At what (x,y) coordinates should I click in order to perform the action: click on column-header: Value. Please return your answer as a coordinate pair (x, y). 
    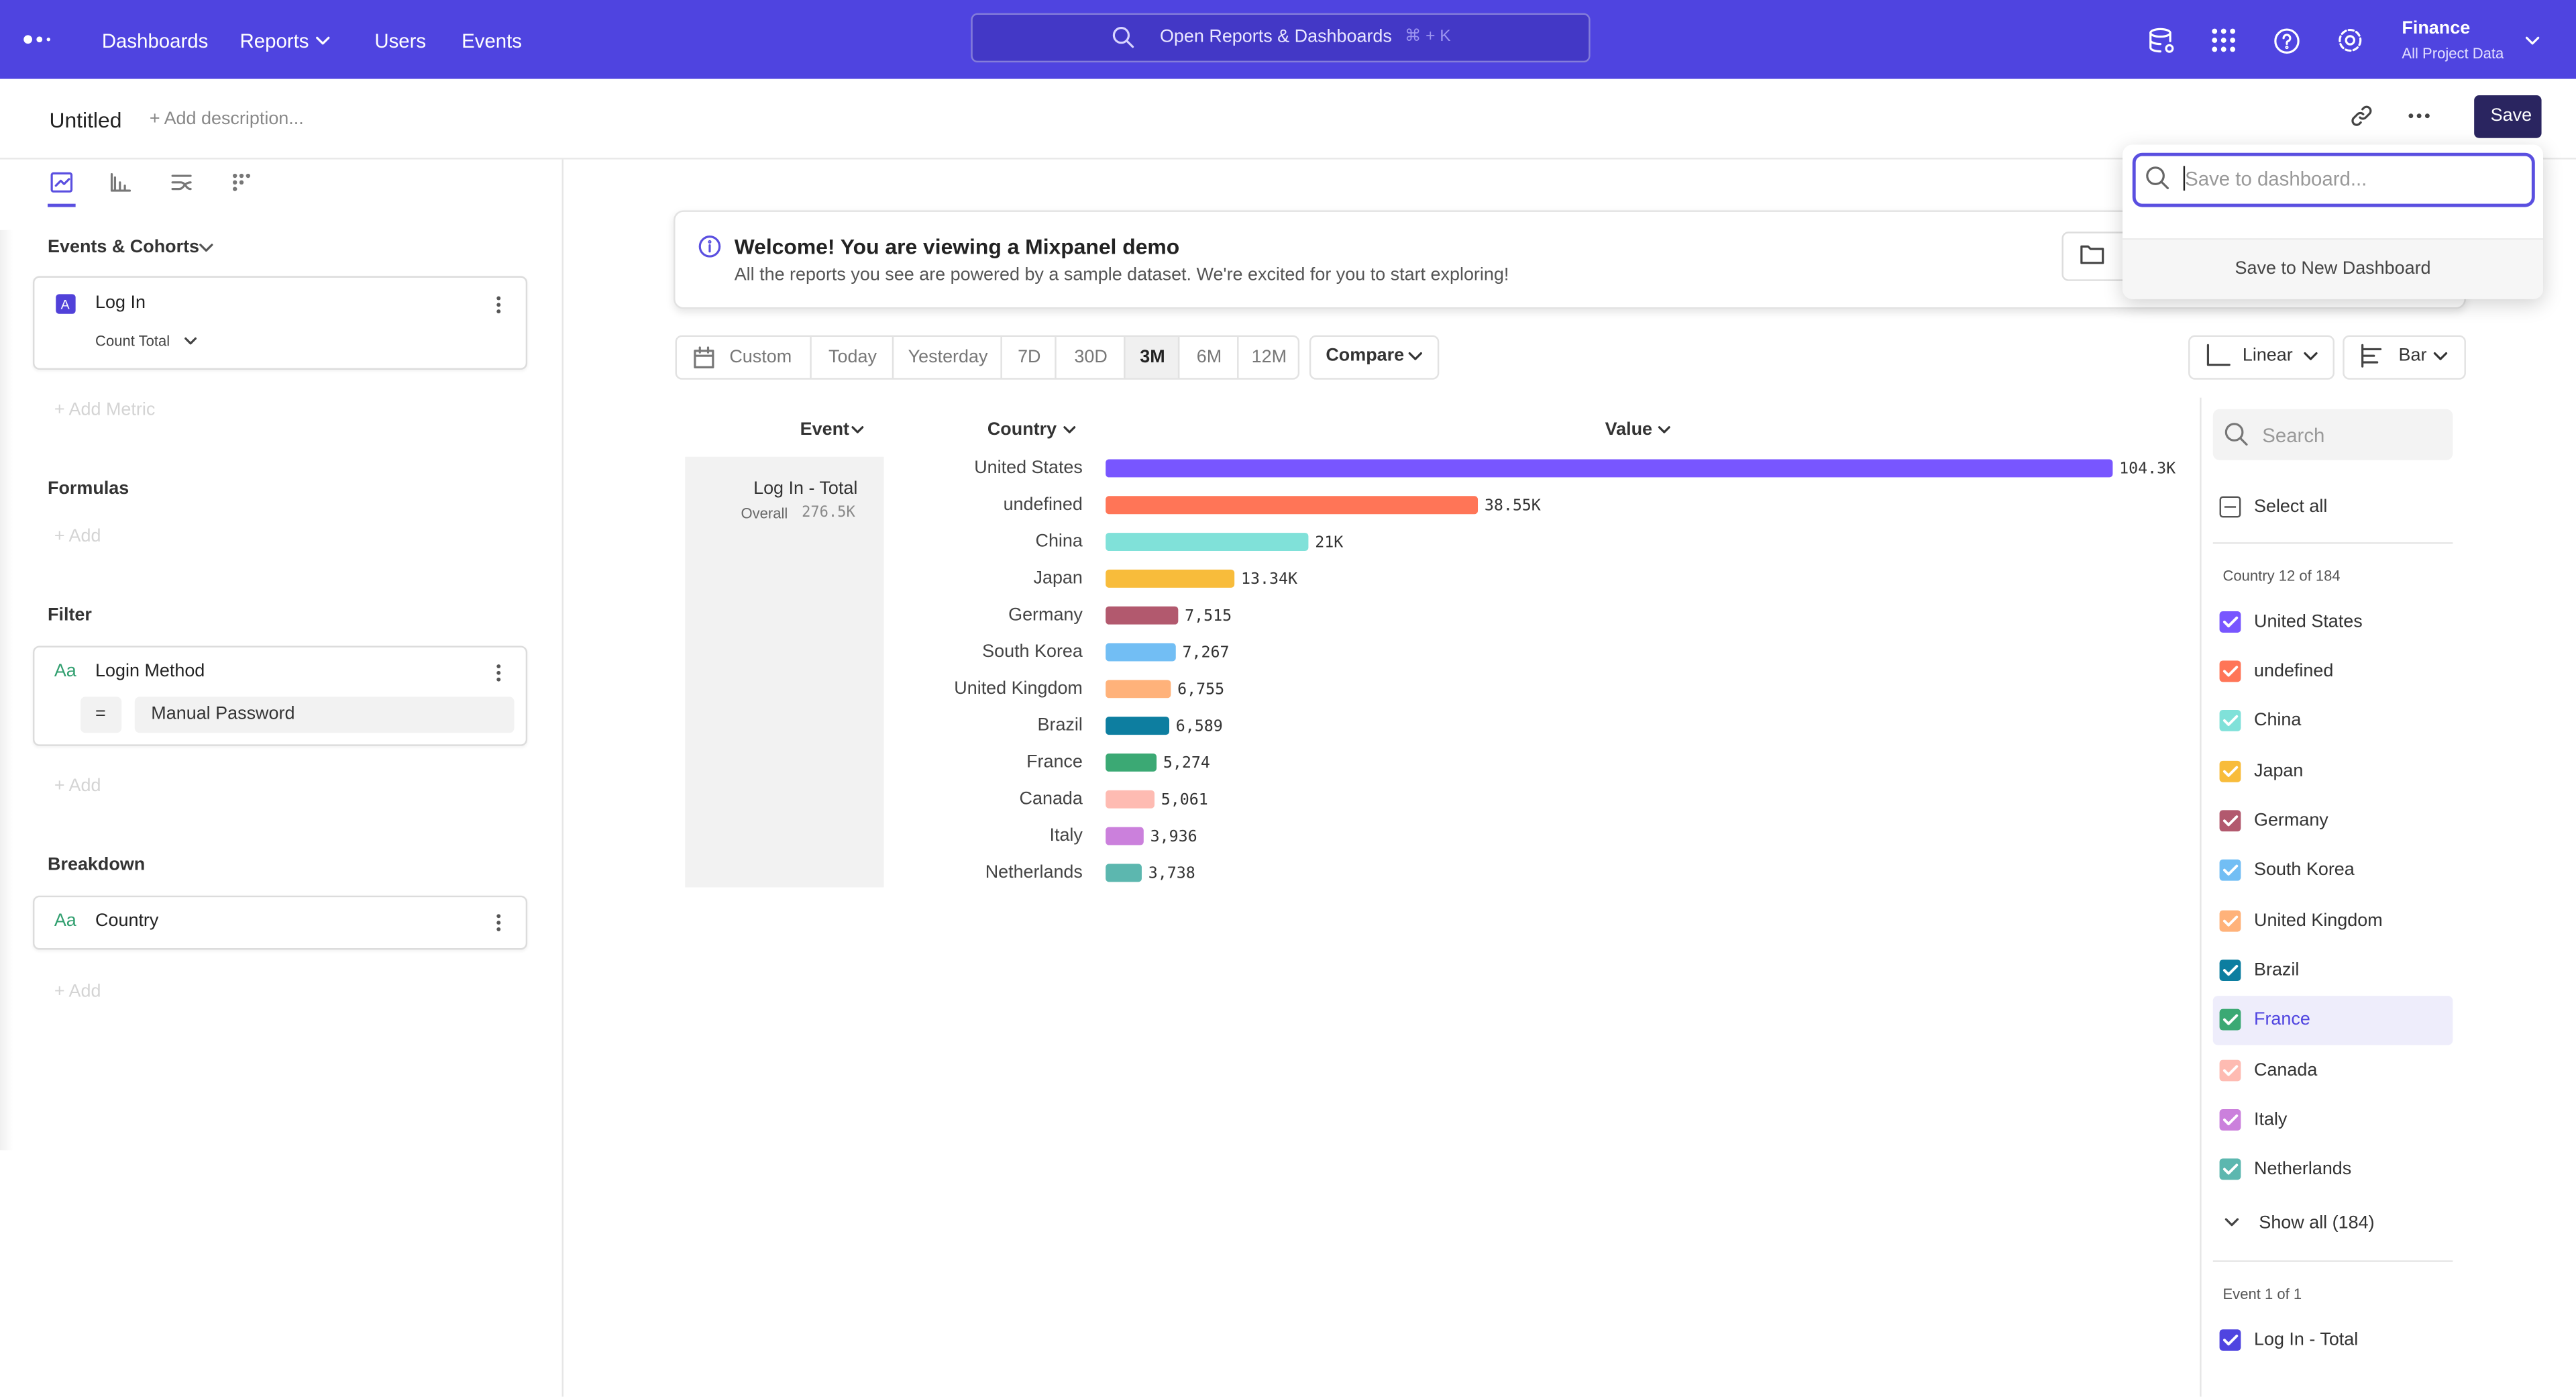
    Looking at the image, I should click on (1629, 430).